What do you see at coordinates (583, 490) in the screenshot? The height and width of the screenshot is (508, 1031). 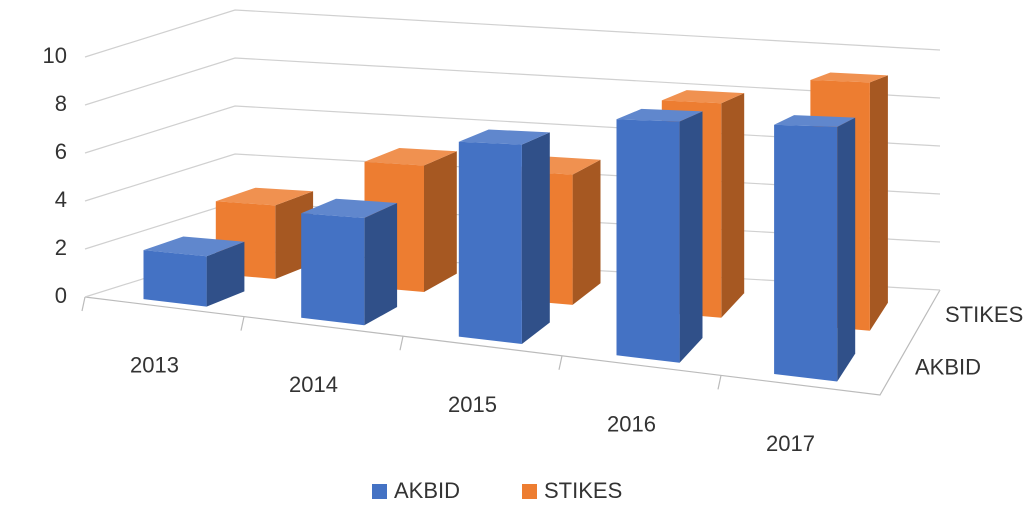 I see `legend-label: STIKES` at bounding box center [583, 490].